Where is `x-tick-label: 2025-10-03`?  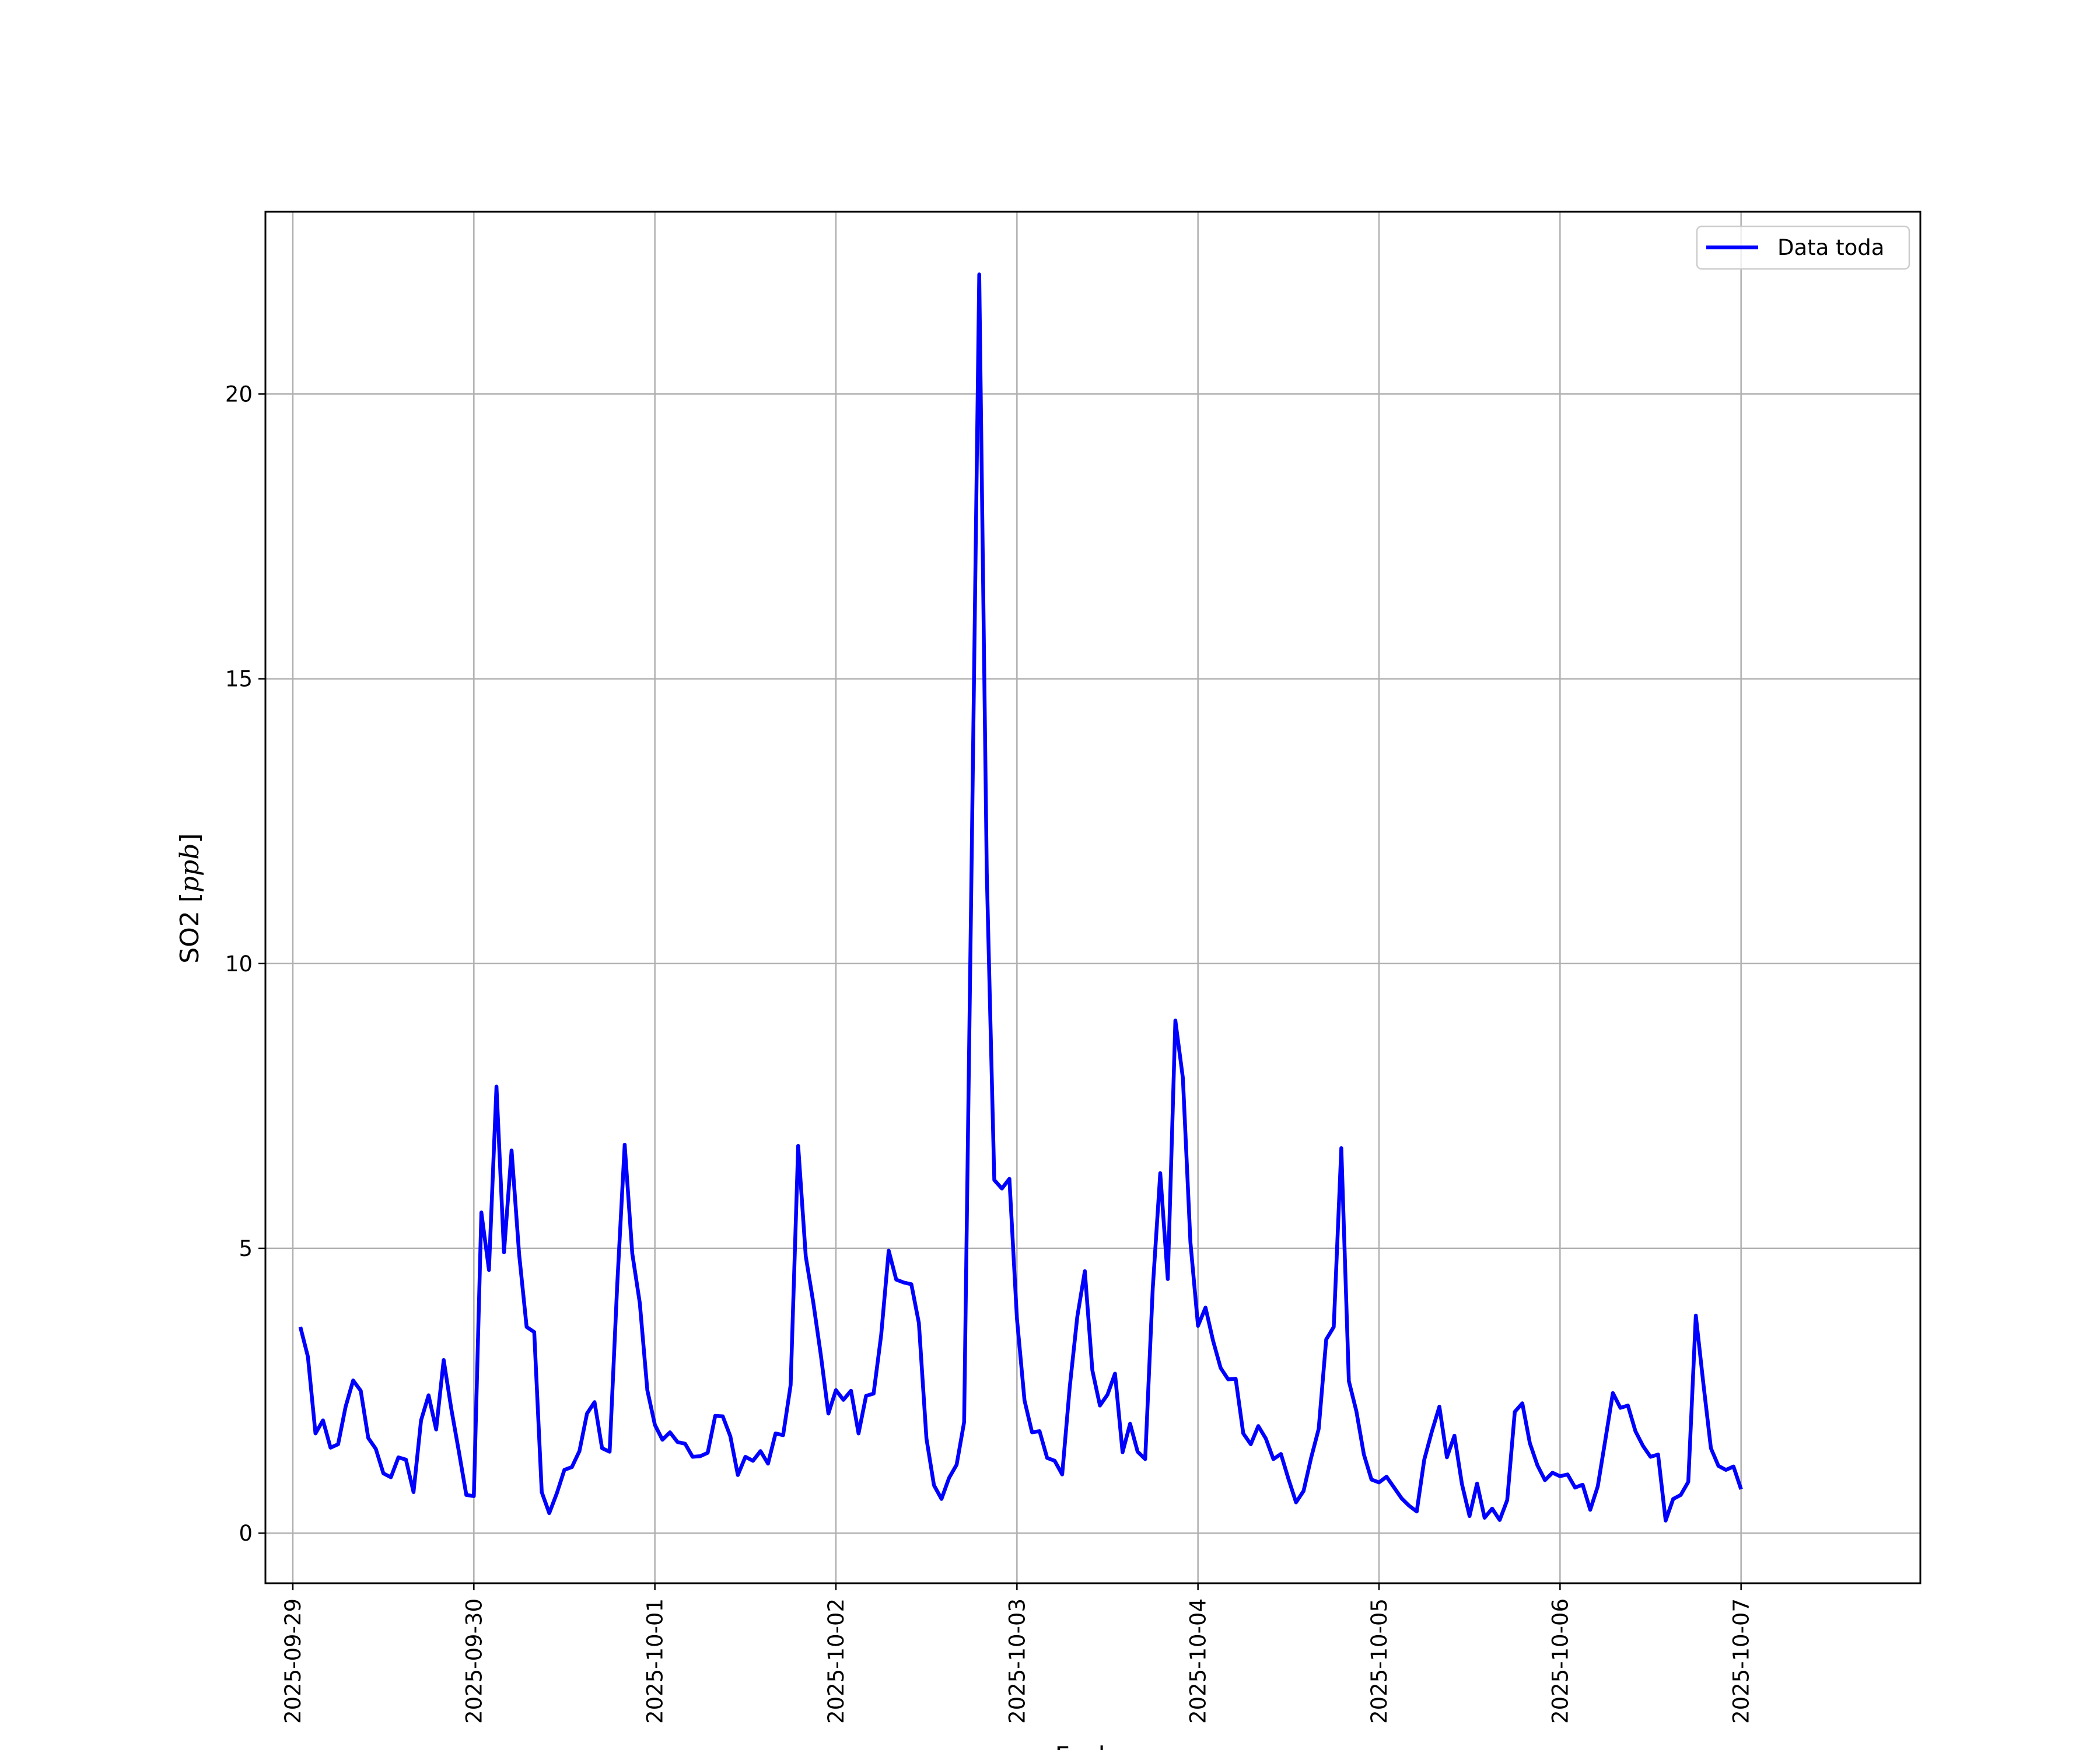
x-tick-label: 2025-10-03 is located at coordinates (1017, 1661).